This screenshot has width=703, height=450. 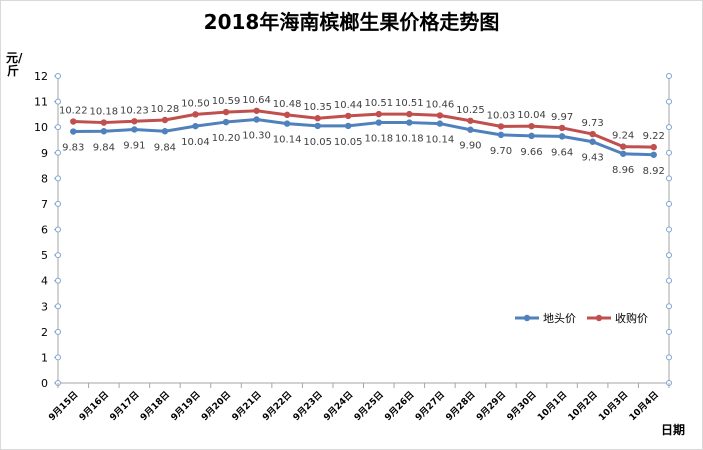 I want to click on x-tick-label: 9月16日, so click(x=94, y=406).